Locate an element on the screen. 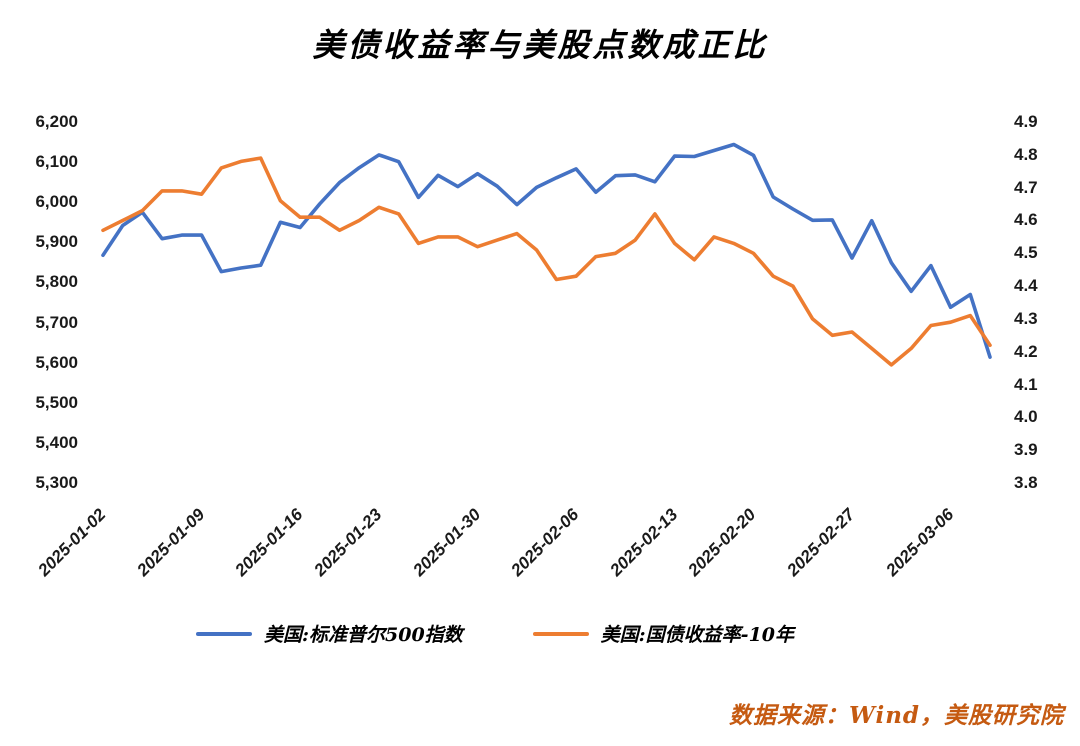  legend-item-sp500: 美国:标准普尔500指数 is located at coordinates (329, 633).